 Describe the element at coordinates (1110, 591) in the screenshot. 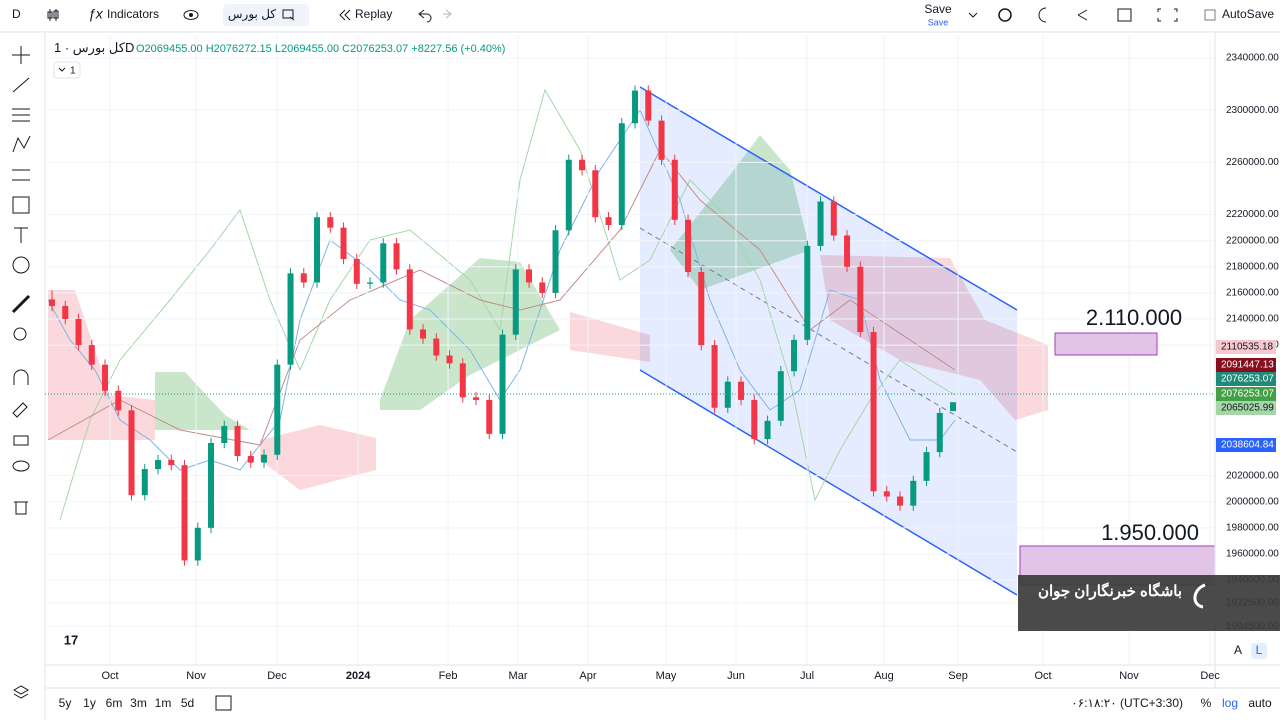

I see `watermark-text: باشگاه خبرنگاران جوان` at that location.